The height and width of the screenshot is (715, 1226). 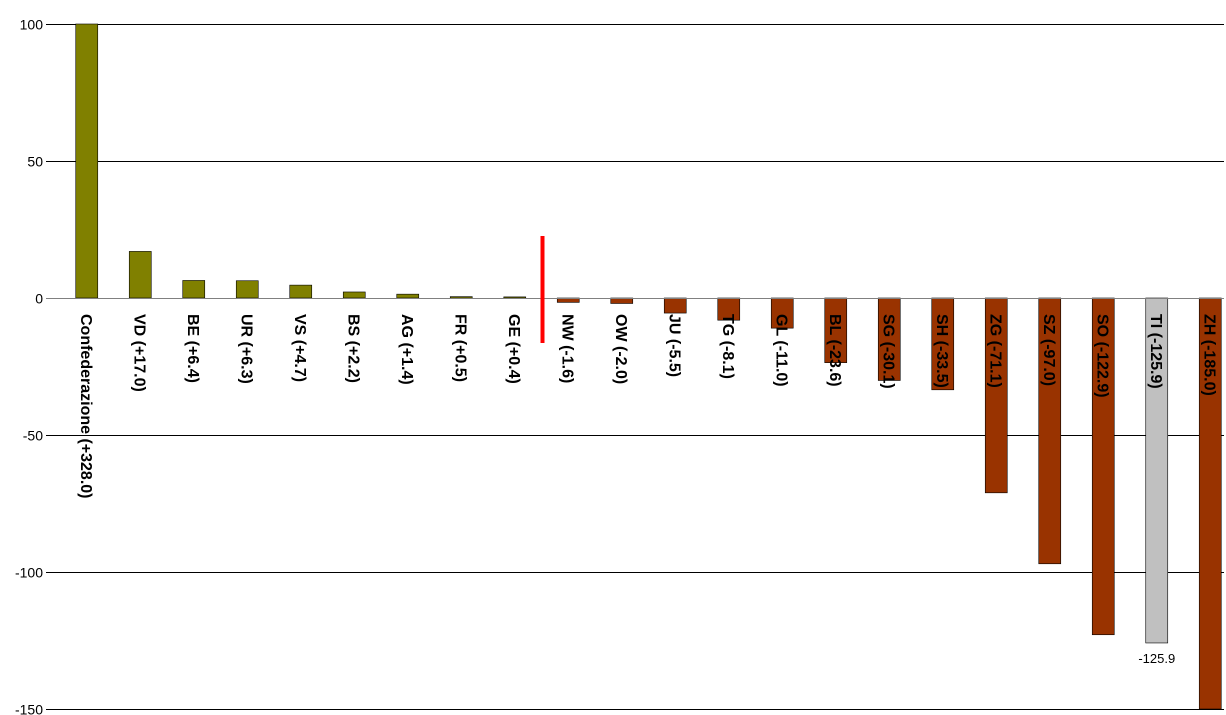 I want to click on category-label: AG (+1.4), so click(x=406, y=349).